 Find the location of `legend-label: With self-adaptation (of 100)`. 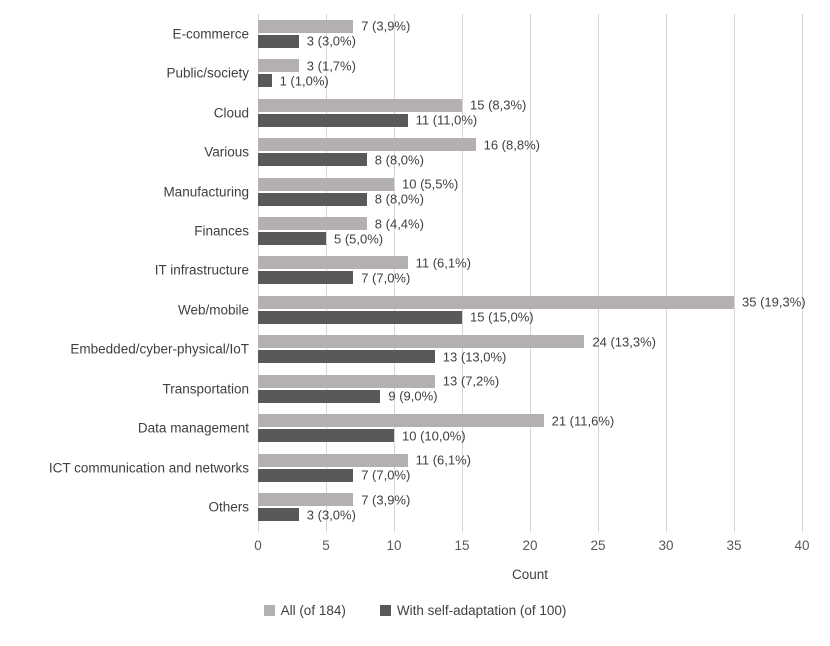

legend-label: With self-adaptation (of 100) is located at coordinates (481, 610).